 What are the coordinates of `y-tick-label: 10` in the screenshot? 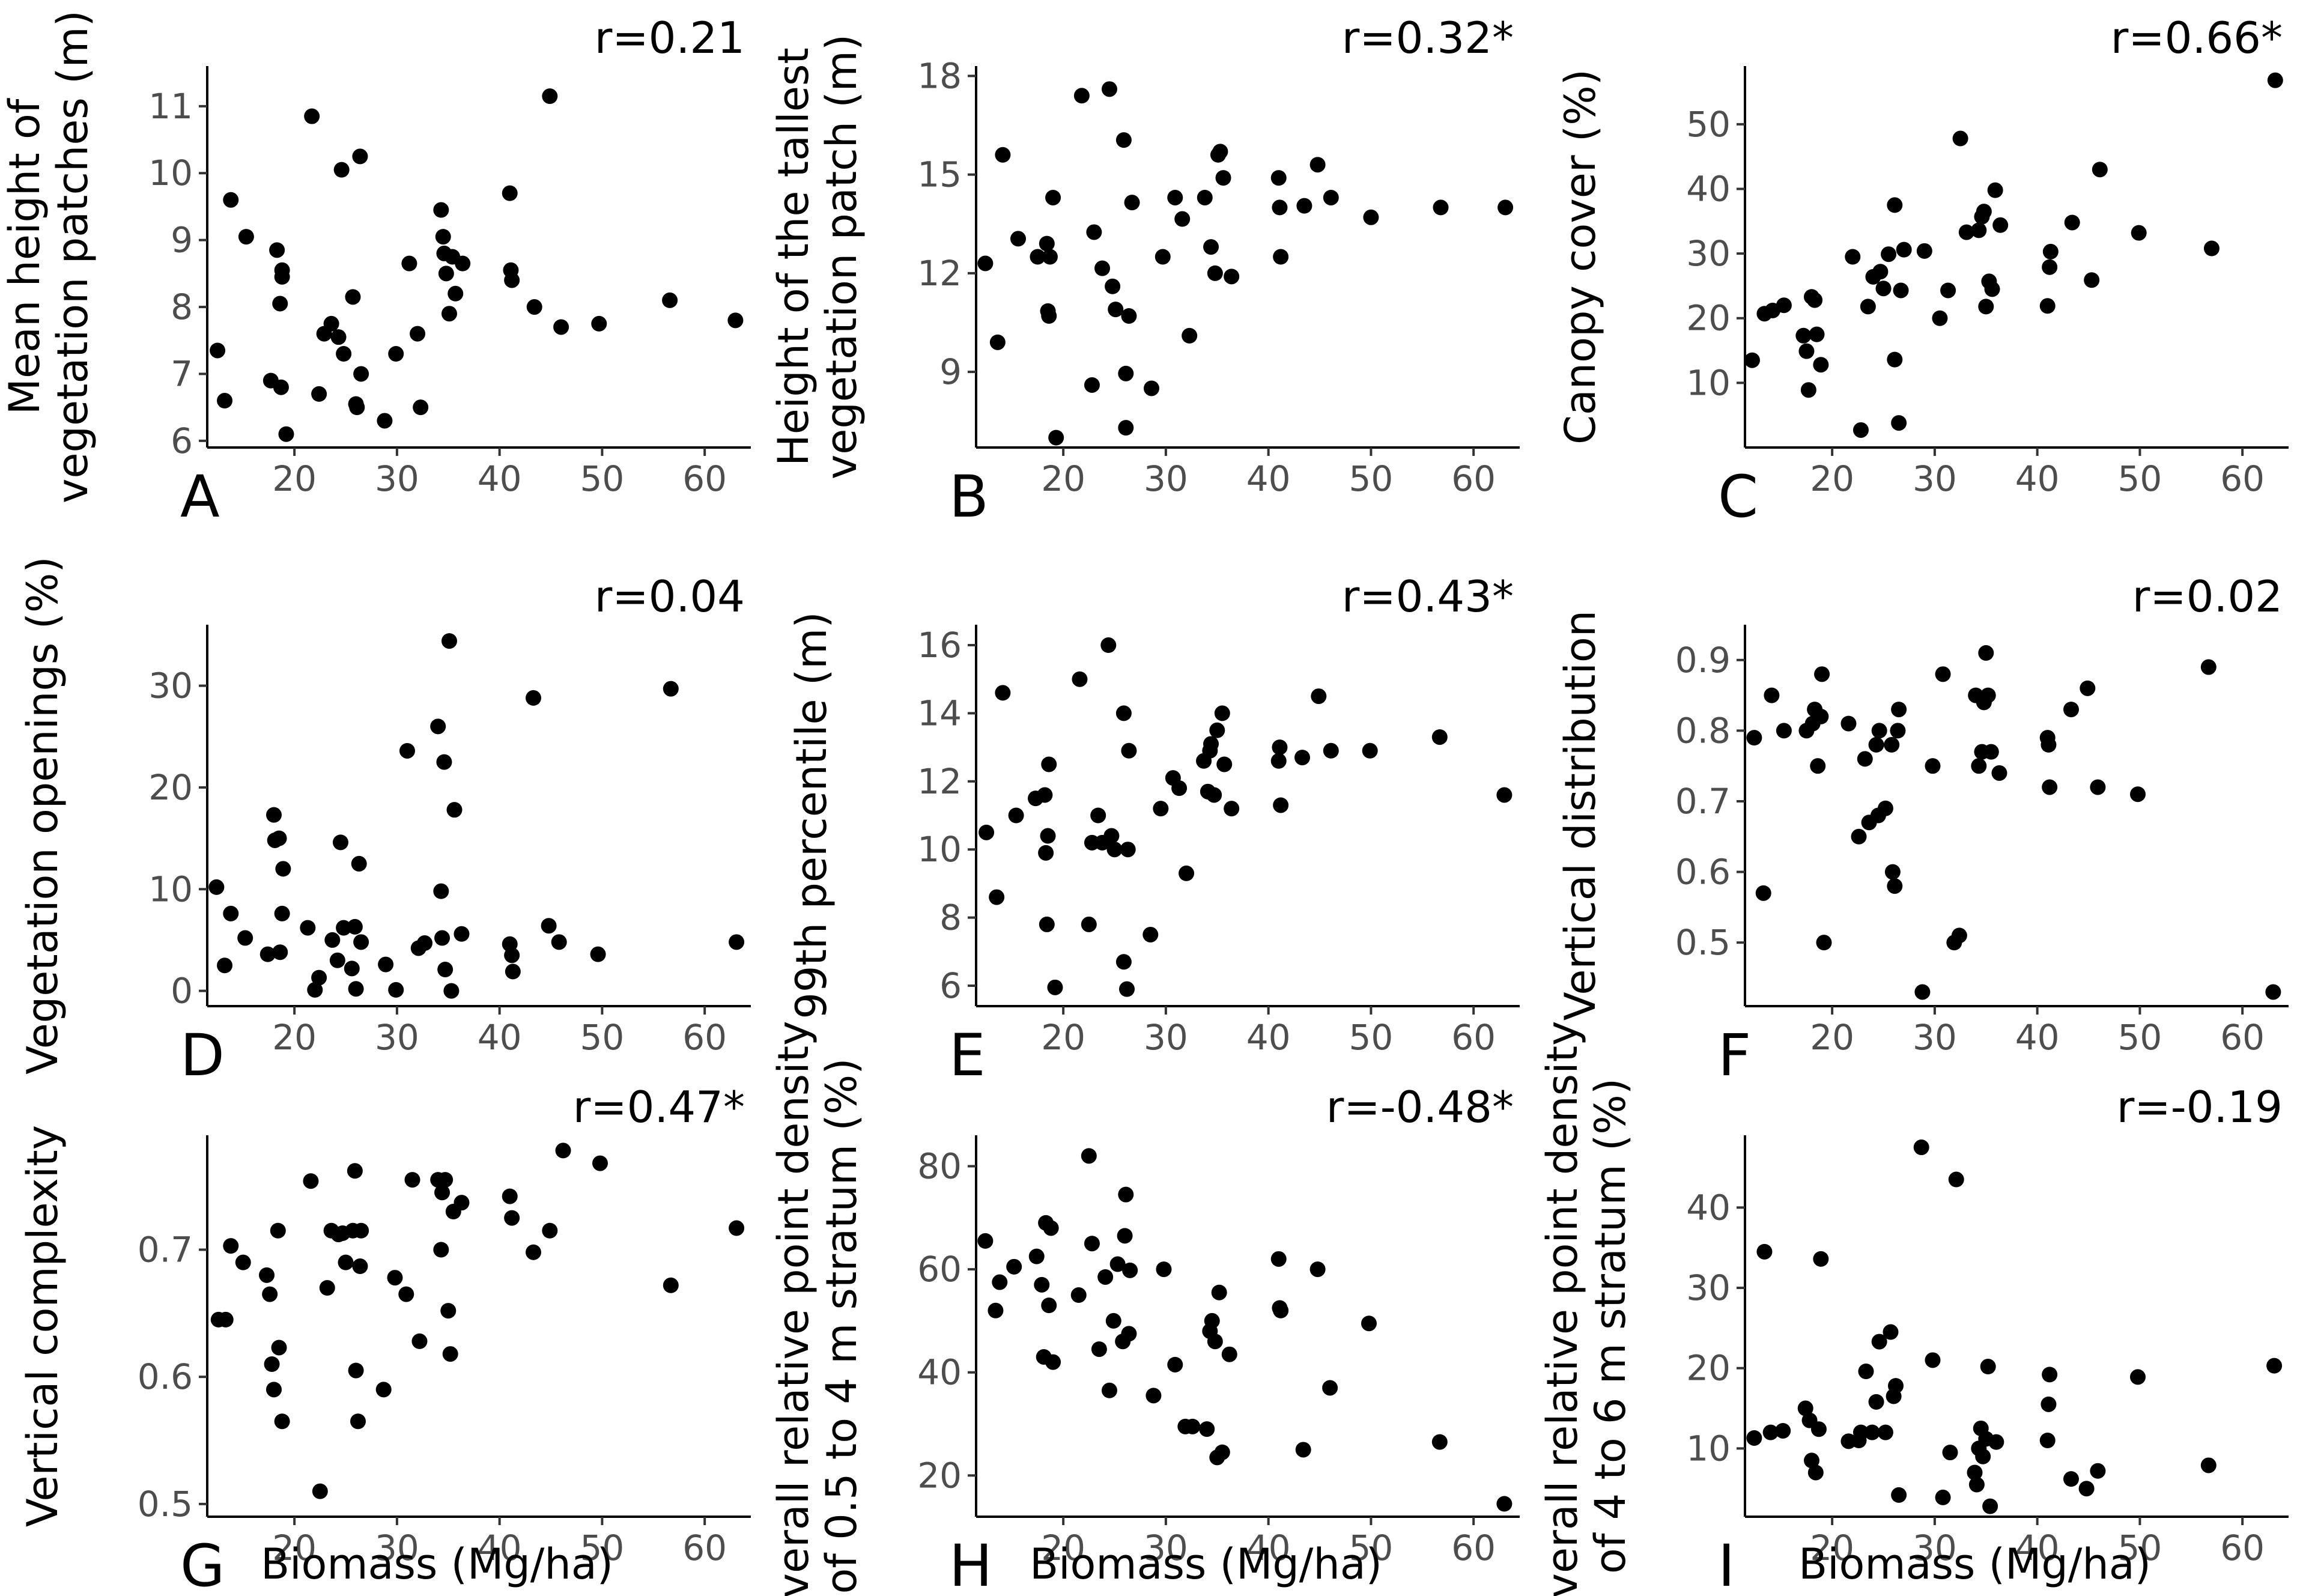 It's located at (940, 849).